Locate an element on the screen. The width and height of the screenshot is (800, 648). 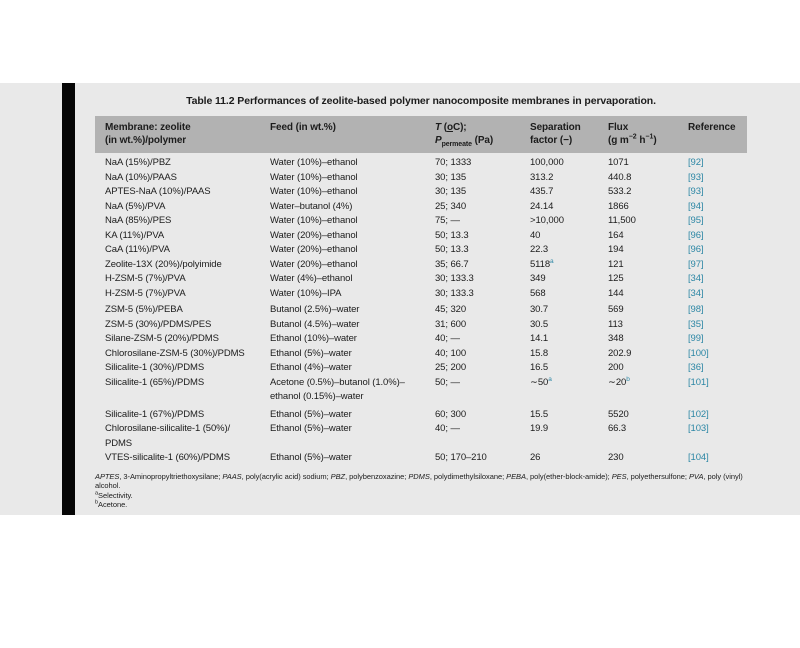
cell-membrane: NaA (15%)/PBZ is located at coordinates (138, 162).